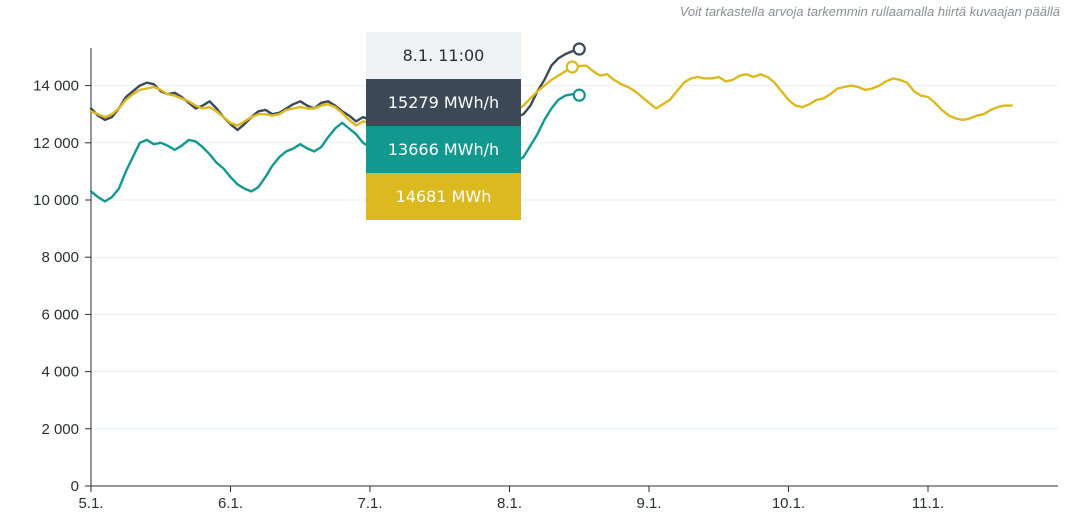 The height and width of the screenshot is (523, 1074). I want to click on y-tick-label: 8 000, so click(60, 257).